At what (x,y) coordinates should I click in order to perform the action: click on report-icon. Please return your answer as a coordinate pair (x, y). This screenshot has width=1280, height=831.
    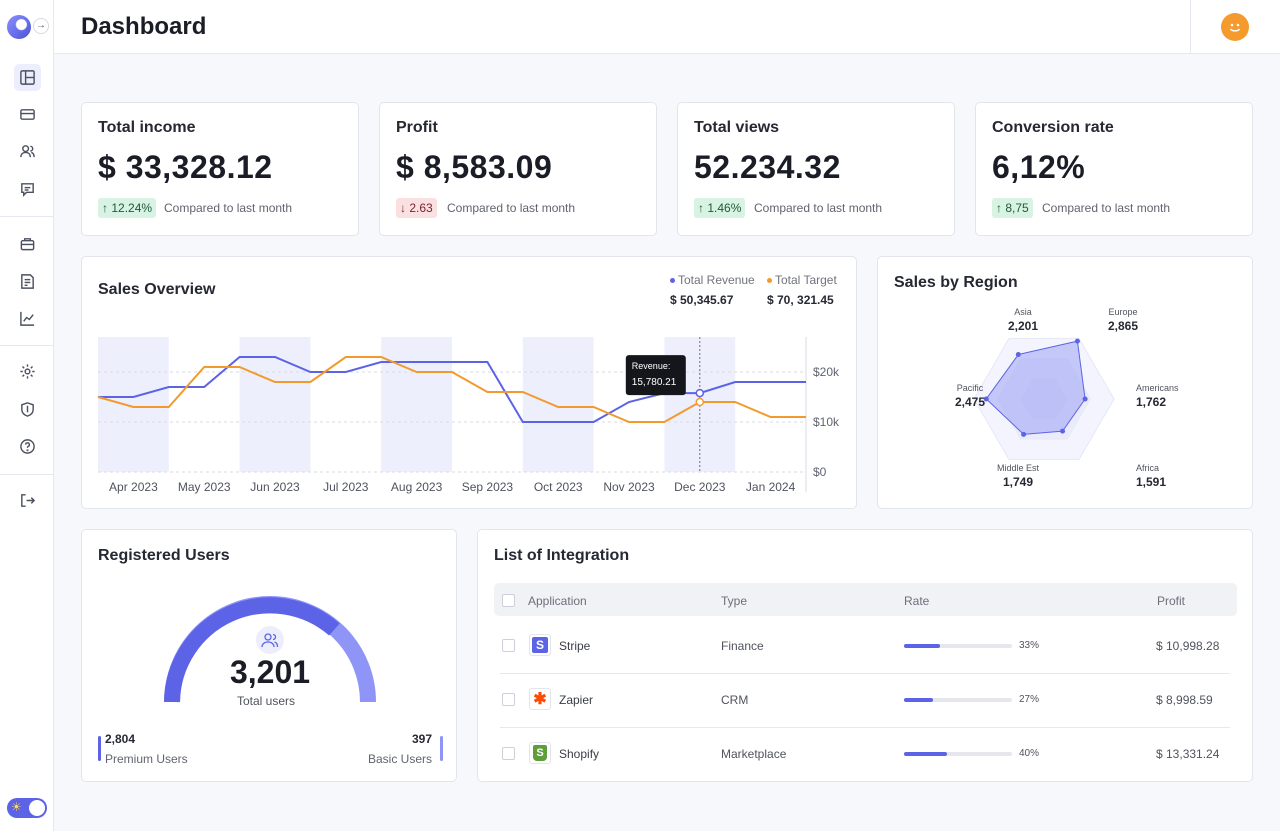
    Looking at the image, I should click on (27, 281).